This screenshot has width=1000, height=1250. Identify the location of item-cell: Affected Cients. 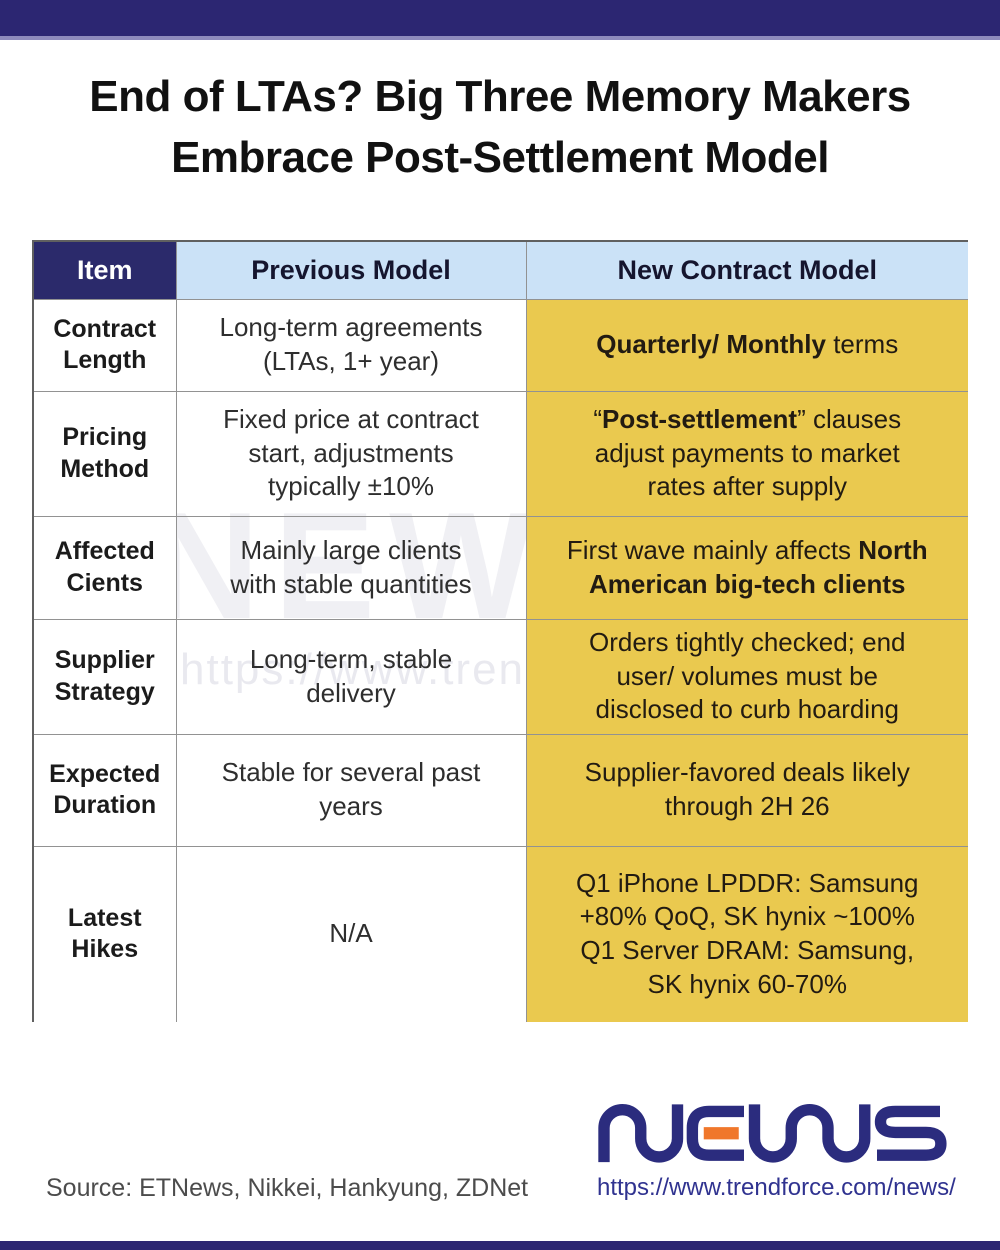
(104, 567).